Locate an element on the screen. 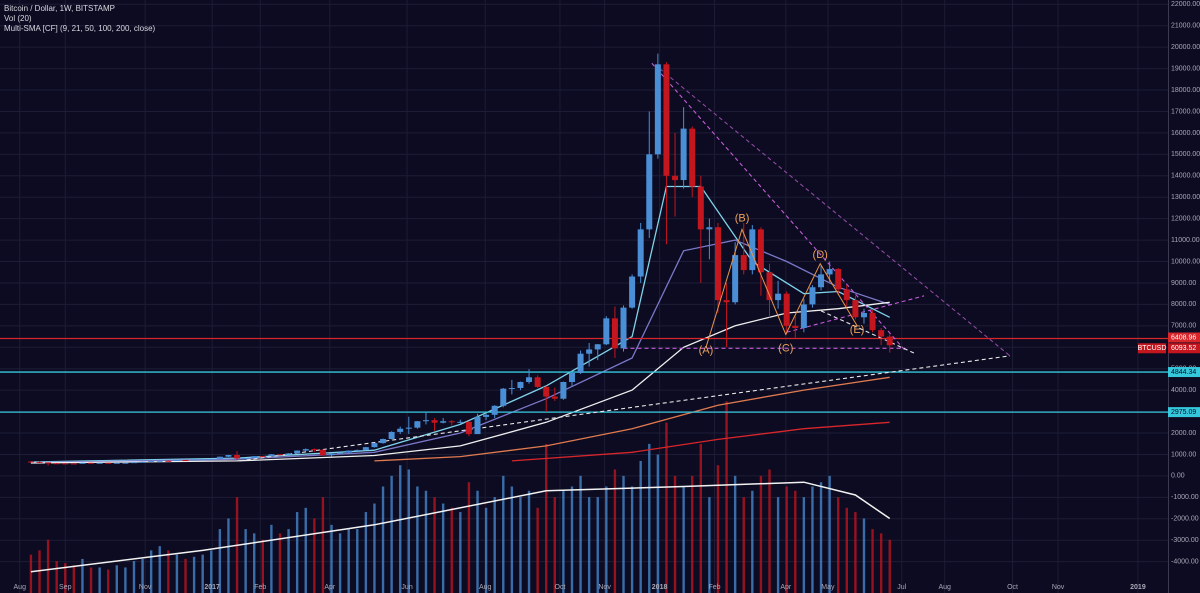  y-tick-label: 18000.00 is located at coordinates (1185, 90).